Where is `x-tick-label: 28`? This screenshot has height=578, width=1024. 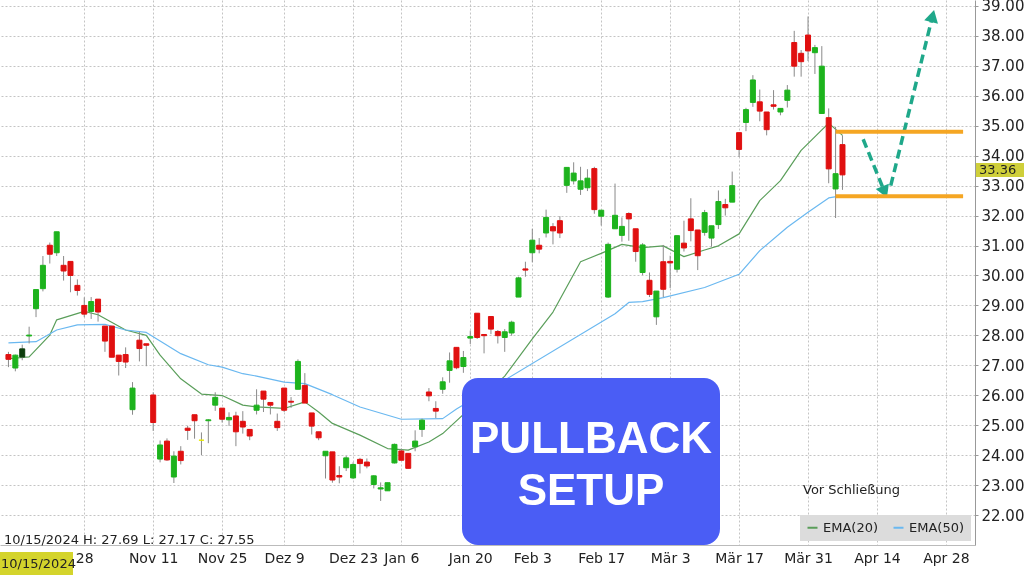 x-tick-label: 28 is located at coordinates (84, 557).